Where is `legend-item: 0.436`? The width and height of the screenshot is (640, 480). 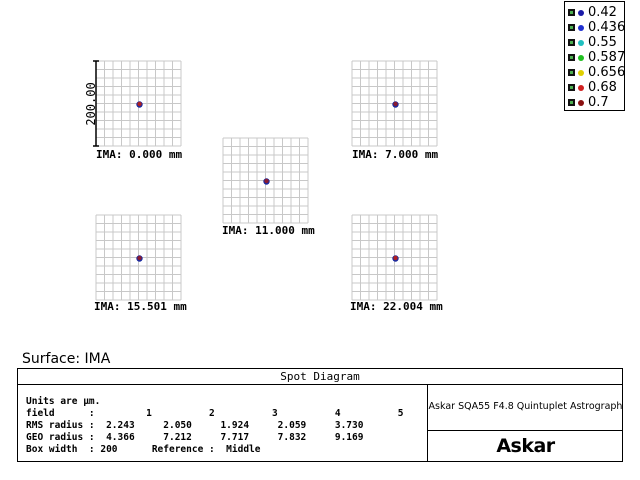
legend-item: 0.436 is located at coordinates (596, 27).